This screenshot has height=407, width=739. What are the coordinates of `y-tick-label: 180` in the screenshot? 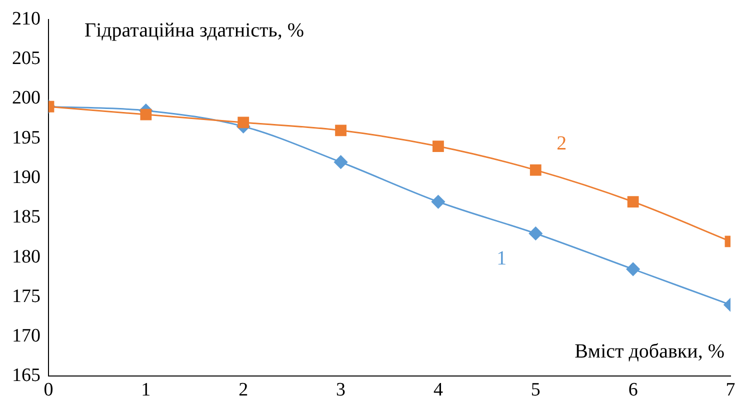 It's located at (26, 257).